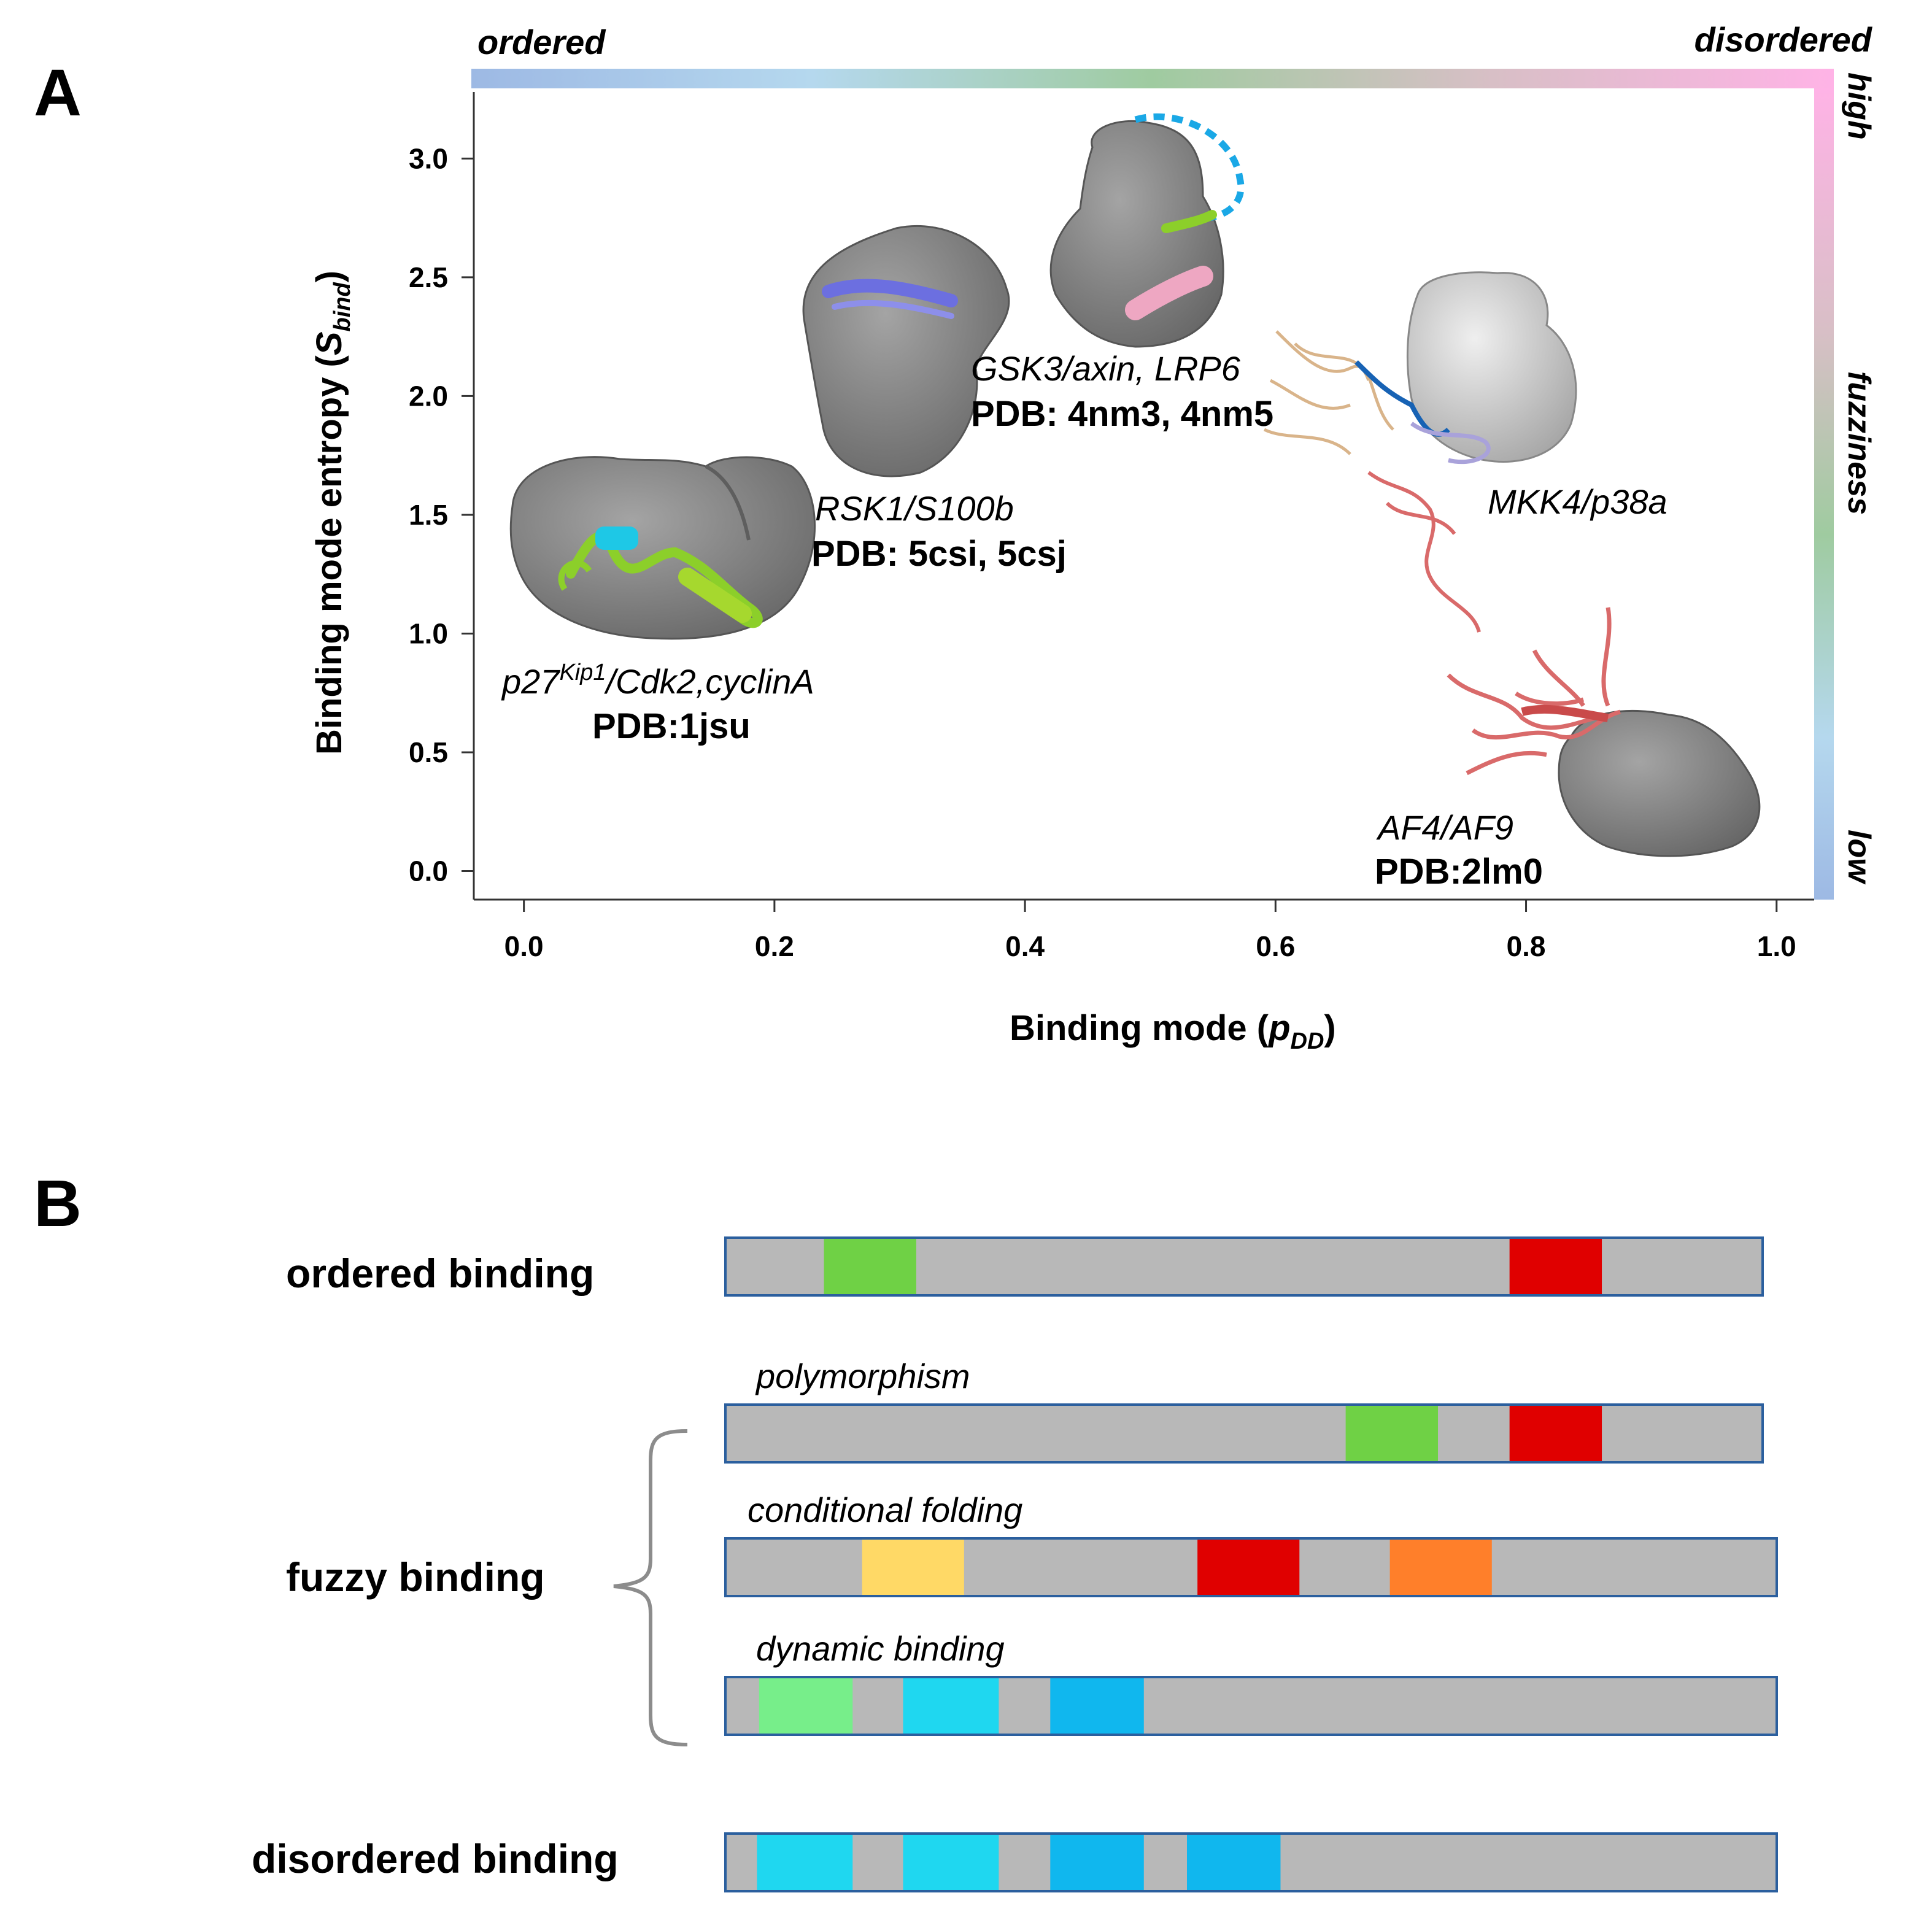  What do you see at coordinates (1147, 230) in the screenshot?
I see `gsk3-structure-image` at bounding box center [1147, 230].